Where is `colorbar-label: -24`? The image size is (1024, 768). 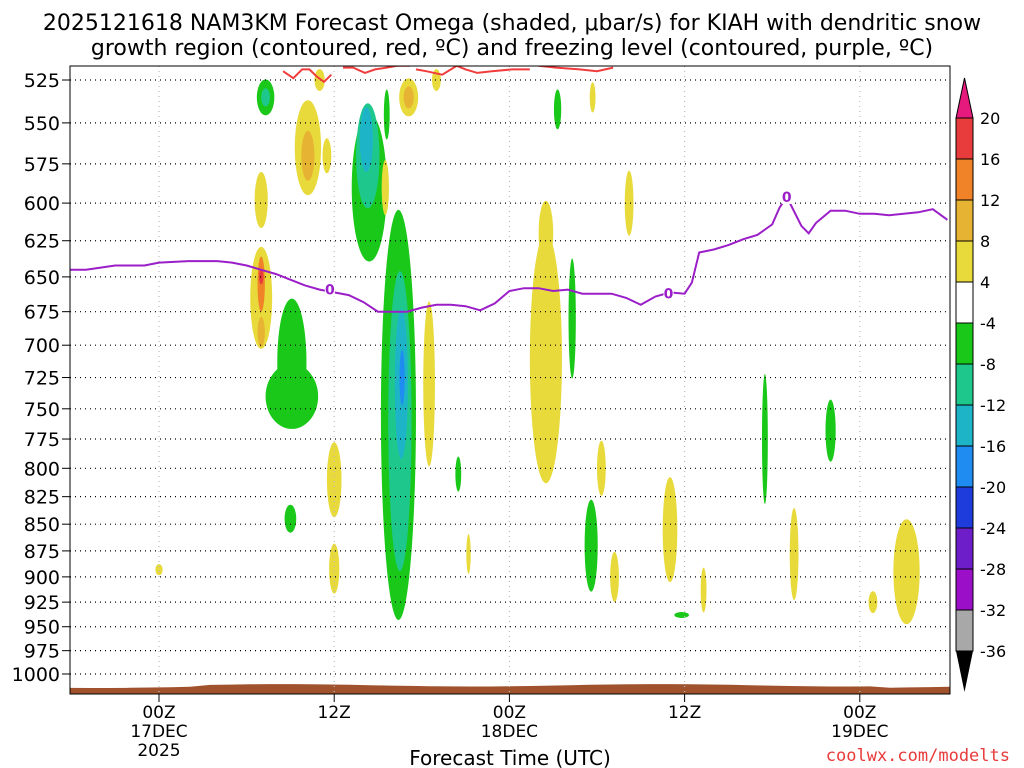 colorbar-label: -24 is located at coordinates (993, 528).